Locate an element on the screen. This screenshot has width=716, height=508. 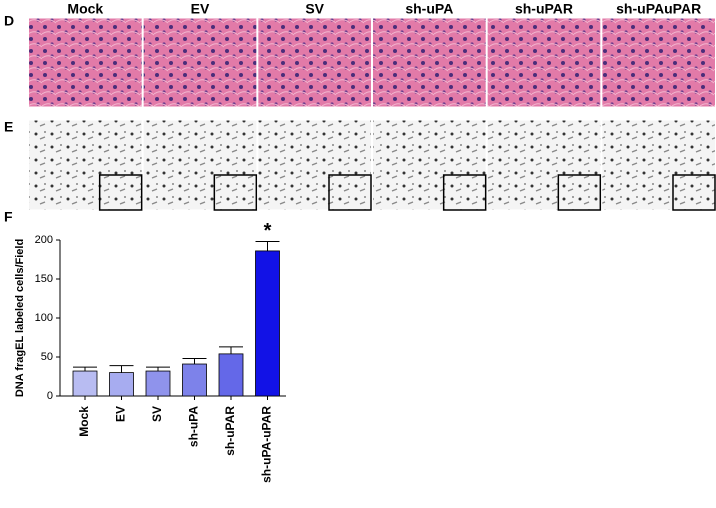
y-tick-label: 0 is located at coordinates (50, 396).